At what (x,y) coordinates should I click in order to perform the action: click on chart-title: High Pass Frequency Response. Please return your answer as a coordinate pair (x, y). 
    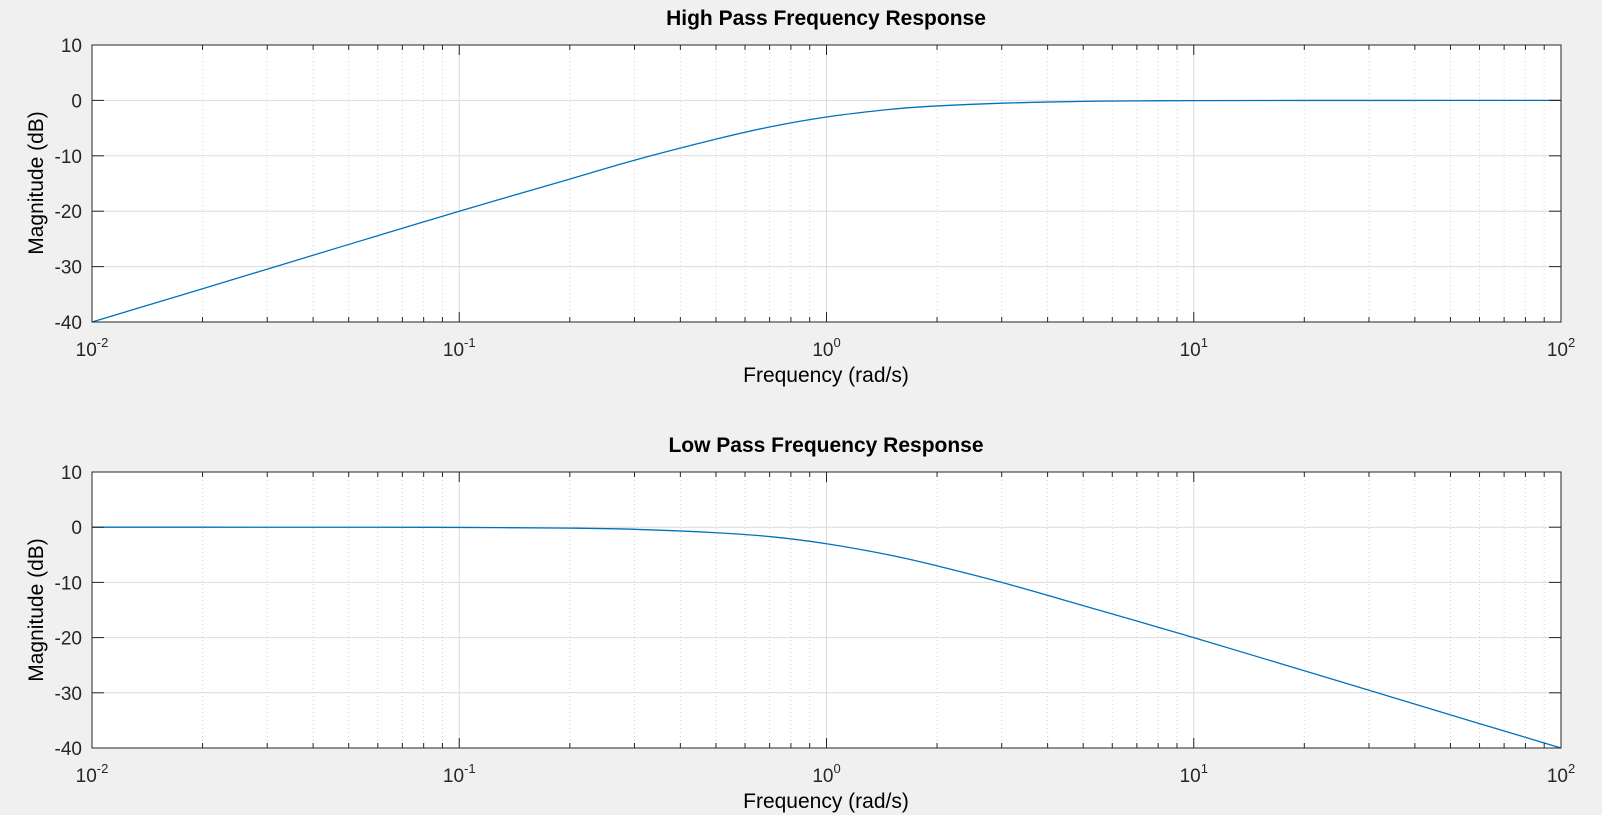
    Looking at the image, I should click on (826, 18).